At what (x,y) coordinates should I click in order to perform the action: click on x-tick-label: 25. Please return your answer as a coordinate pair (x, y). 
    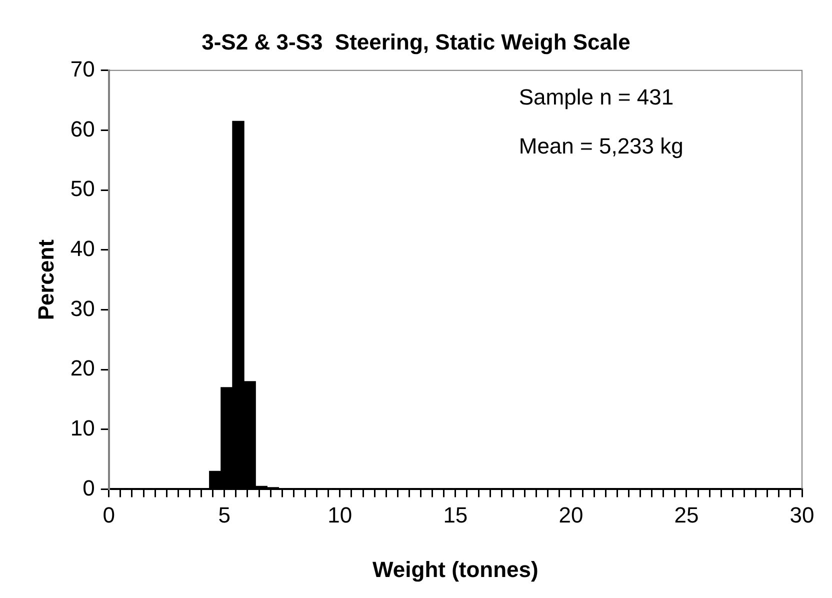
    Looking at the image, I should click on (686, 515).